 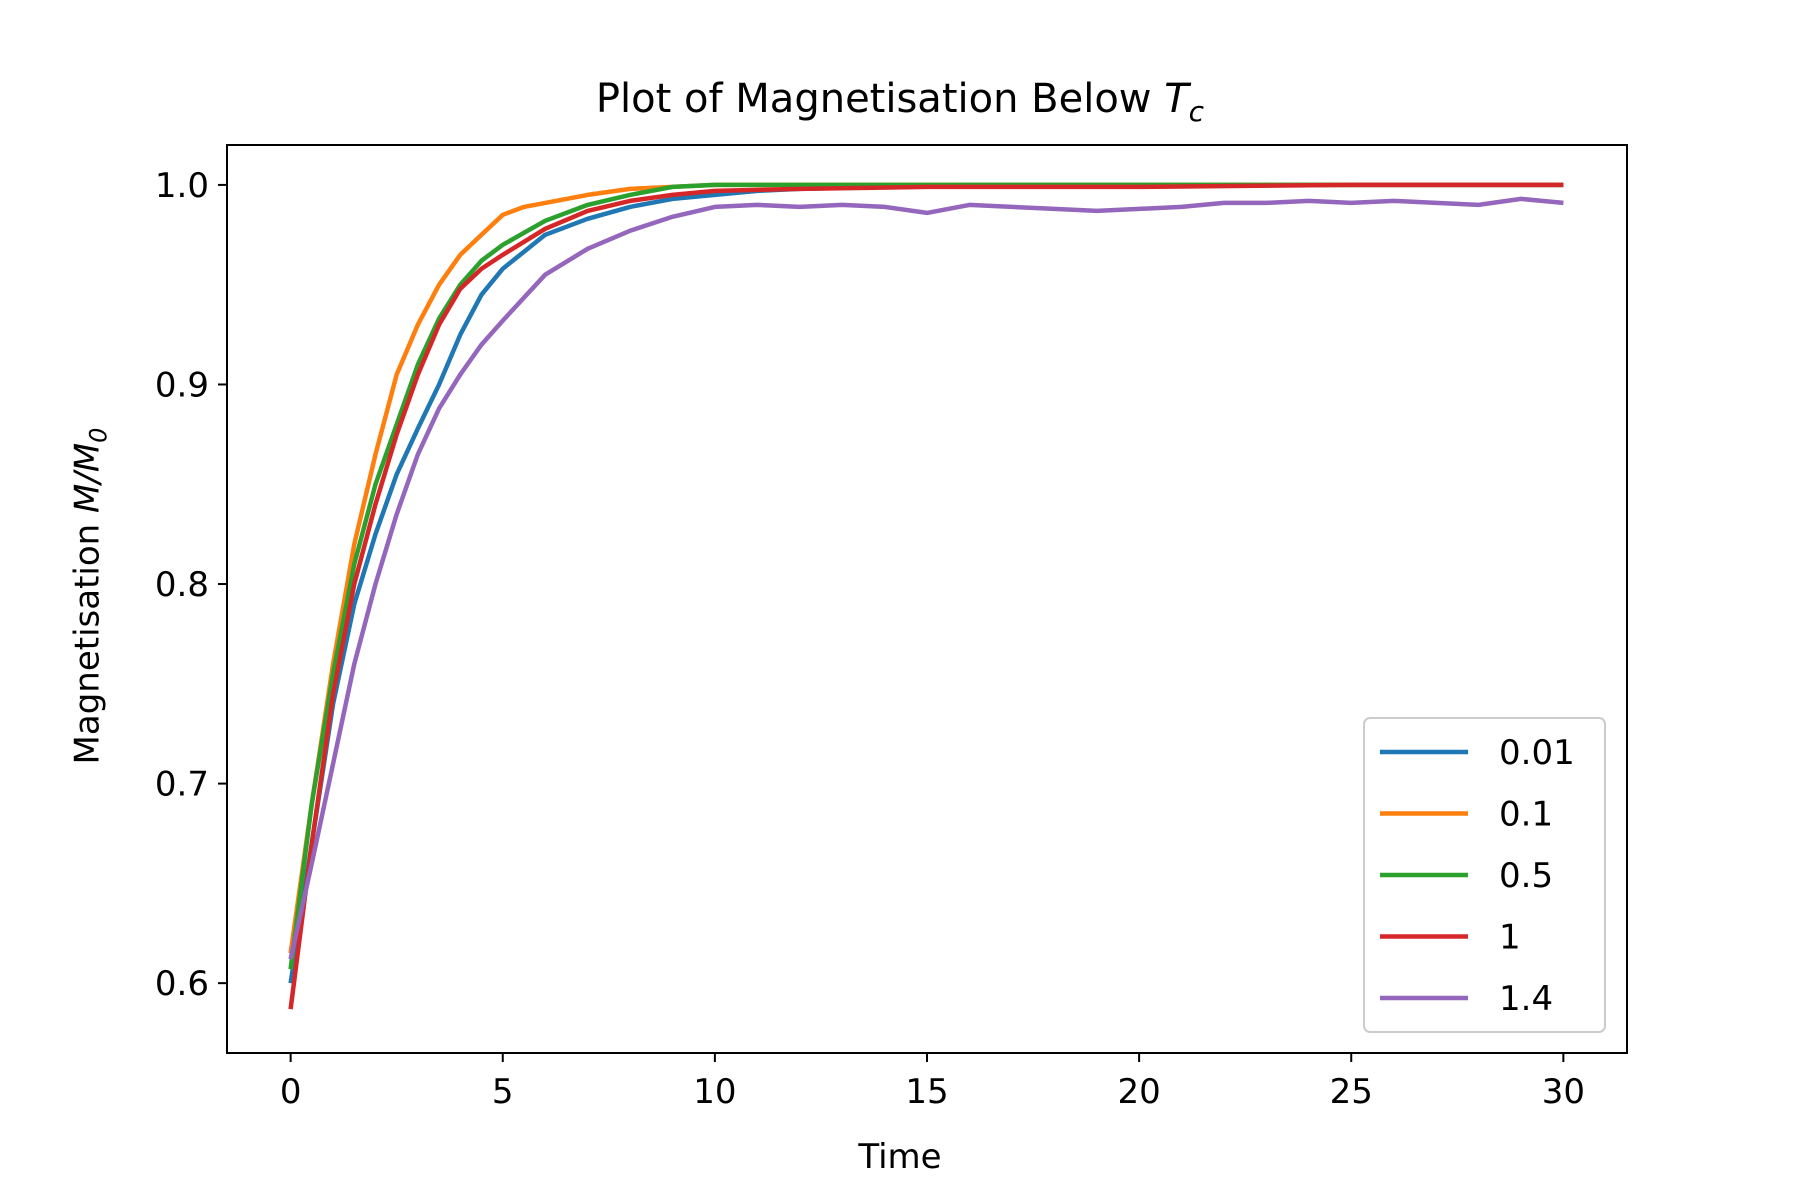 What do you see at coordinates (1138, 1092) in the screenshot?
I see `x-tick-label: 20` at bounding box center [1138, 1092].